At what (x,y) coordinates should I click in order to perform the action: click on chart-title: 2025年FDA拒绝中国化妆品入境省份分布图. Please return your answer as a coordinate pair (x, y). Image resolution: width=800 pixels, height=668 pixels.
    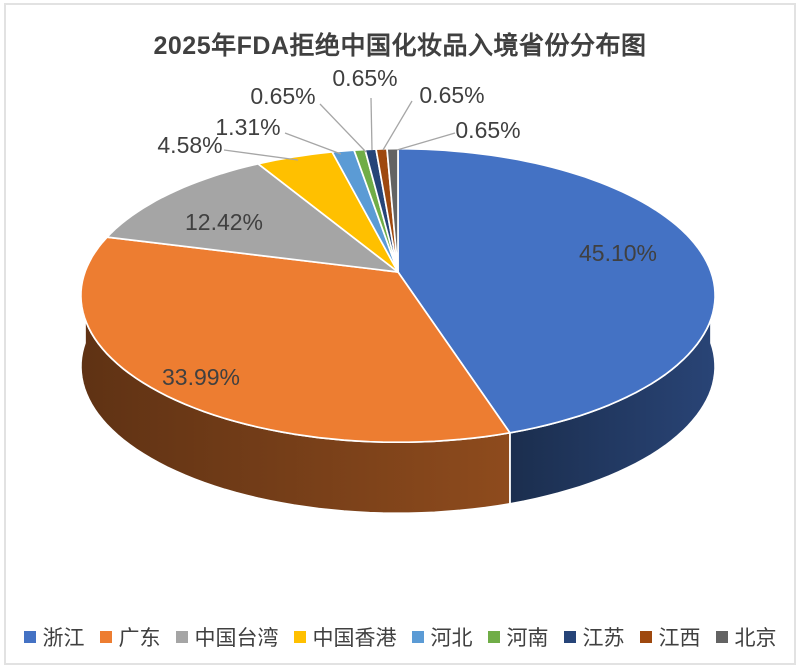
    Looking at the image, I should click on (400, 46).